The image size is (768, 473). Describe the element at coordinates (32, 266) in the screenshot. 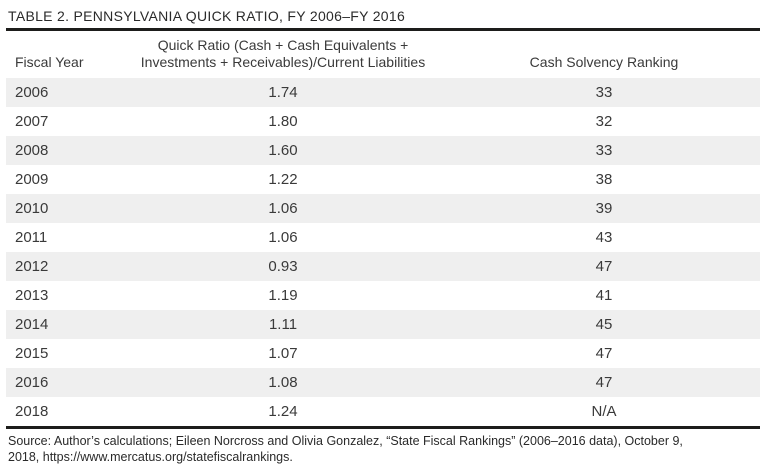

I see `fiscal-year-cell: 2012` at that location.